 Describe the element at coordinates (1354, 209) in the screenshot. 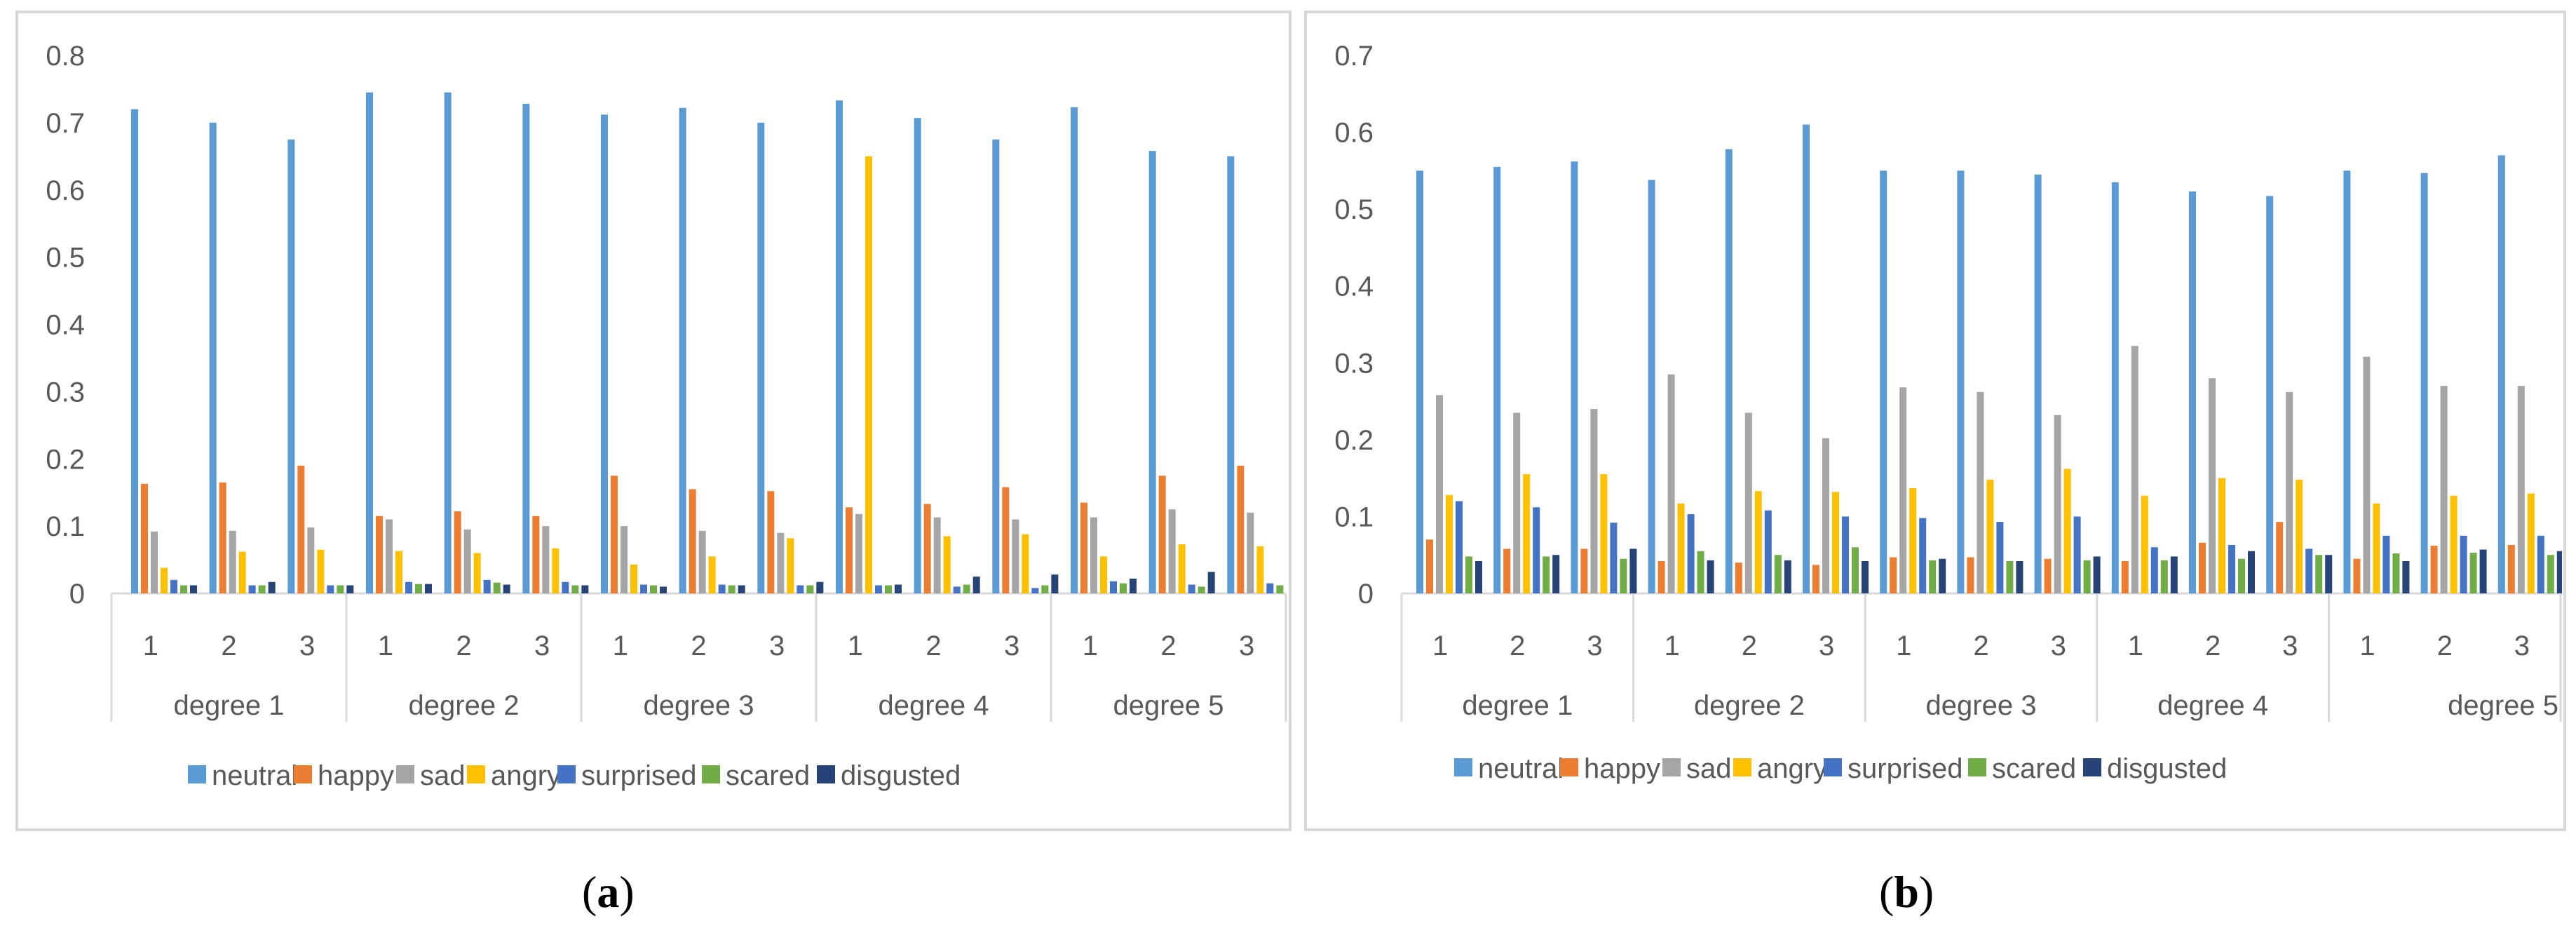

I see `chart-b-ytick-label: 0.5` at that location.